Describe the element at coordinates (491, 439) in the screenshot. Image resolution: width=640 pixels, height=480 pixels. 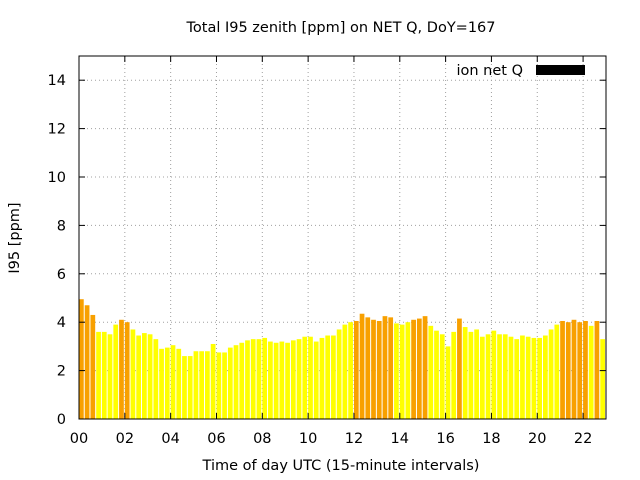
I see `x-tick-label: 18` at that location.